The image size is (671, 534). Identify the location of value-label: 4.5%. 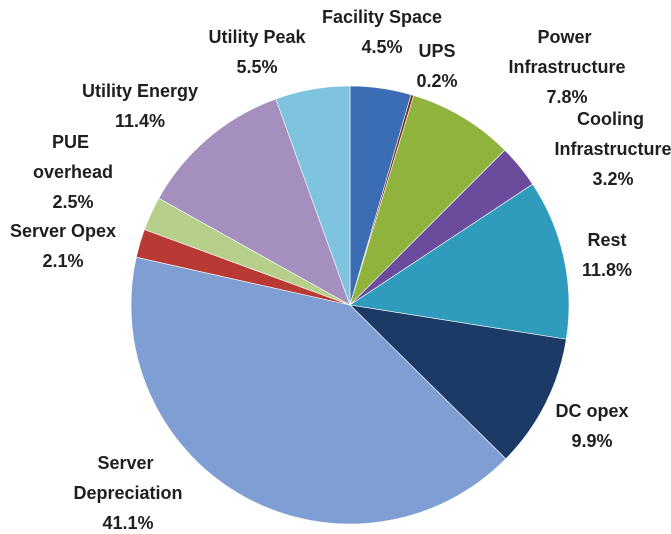
(381, 47).